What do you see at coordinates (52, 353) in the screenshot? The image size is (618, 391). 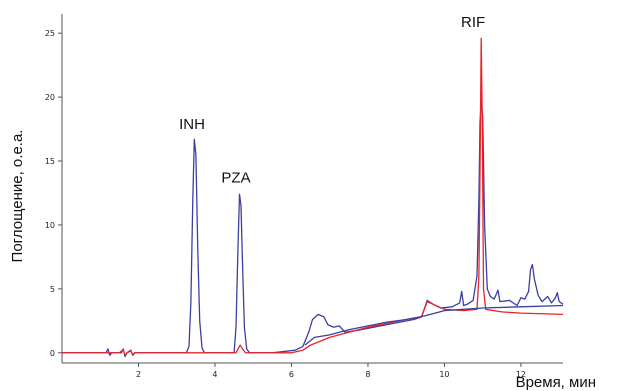 I see `y-tick-label: 0` at bounding box center [52, 353].